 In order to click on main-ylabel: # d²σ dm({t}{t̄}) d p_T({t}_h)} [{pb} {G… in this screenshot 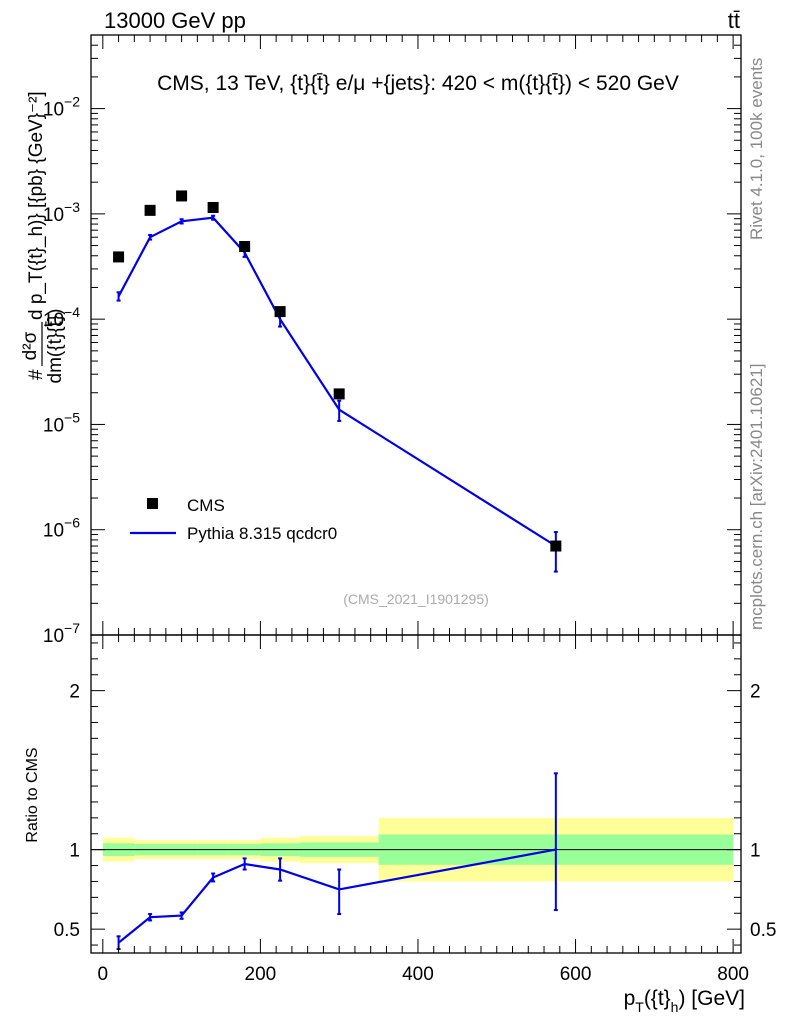, I will do `click(43, 237)`.